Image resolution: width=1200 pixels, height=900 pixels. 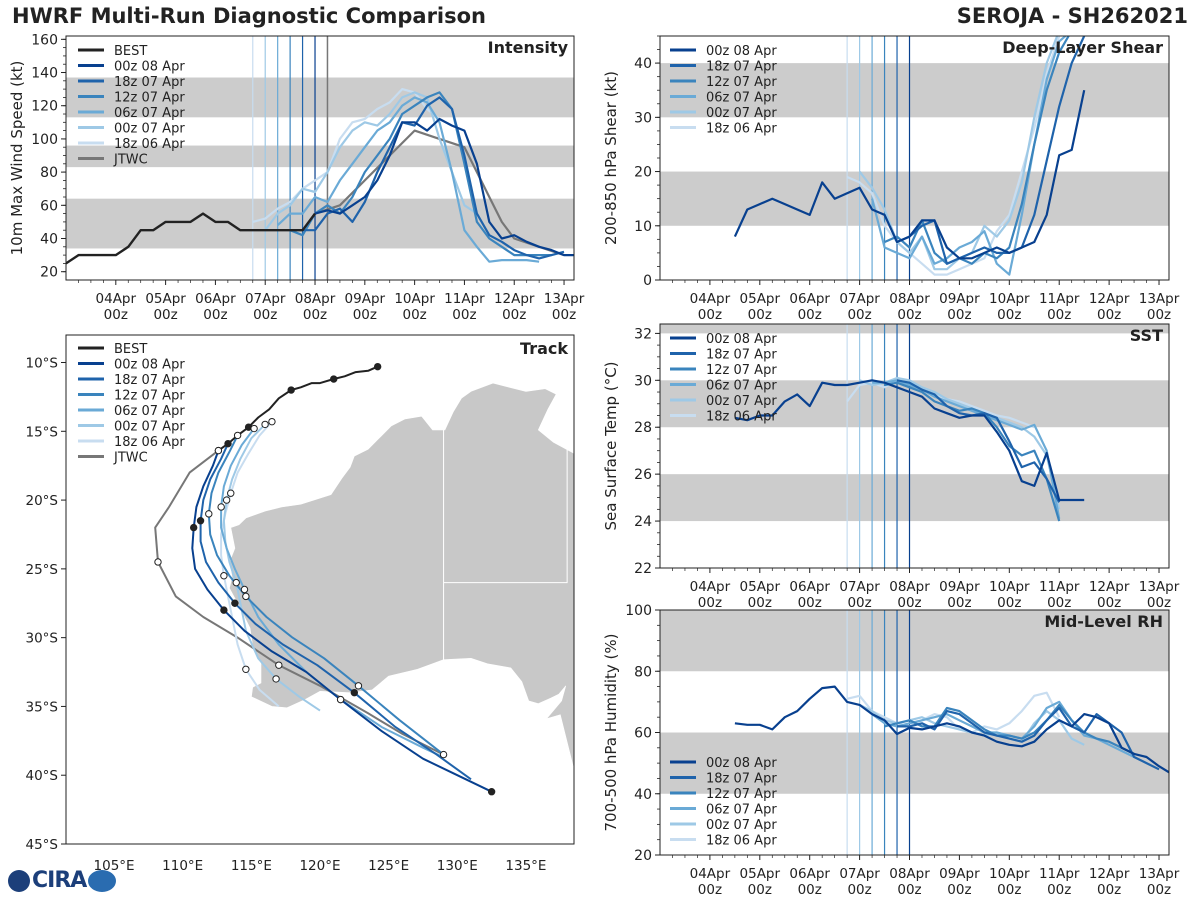 I want to click on lat-tick-label: 15°S, so click(x=42, y=432).